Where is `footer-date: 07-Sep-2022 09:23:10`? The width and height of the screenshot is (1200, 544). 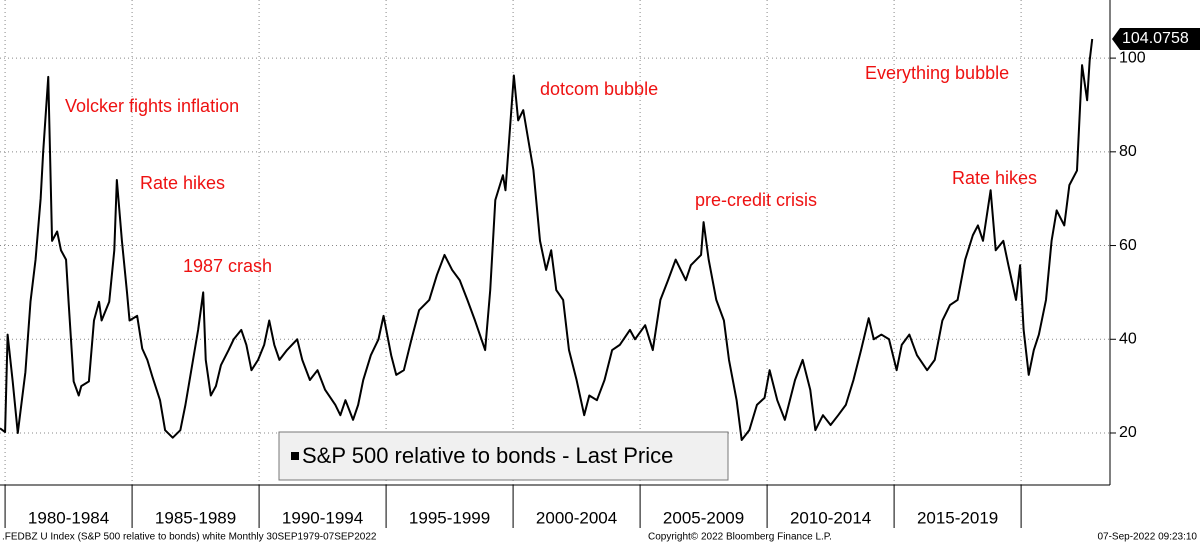
footer-date: 07-Sep-2022 09:23:10 is located at coordinates (1147, 537).